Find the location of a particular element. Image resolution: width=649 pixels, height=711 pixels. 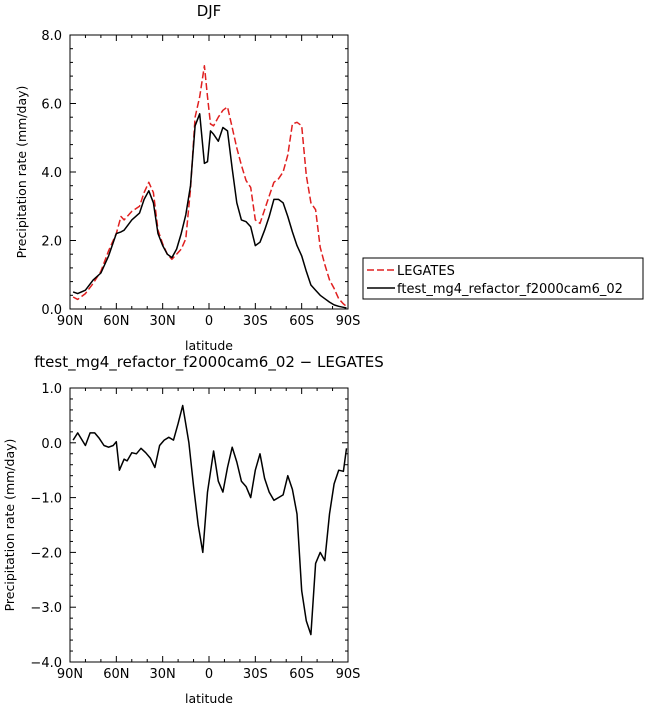

y-tick-label: 1.0 is located at coordinates (51, 389).